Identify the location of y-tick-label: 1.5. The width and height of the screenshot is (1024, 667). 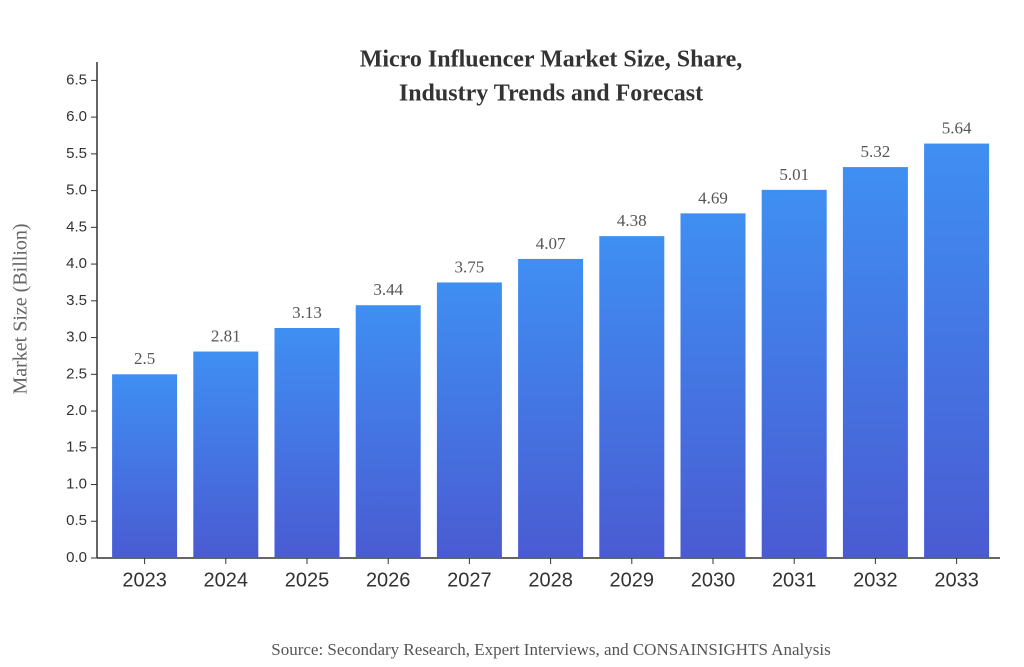
(76, 447).